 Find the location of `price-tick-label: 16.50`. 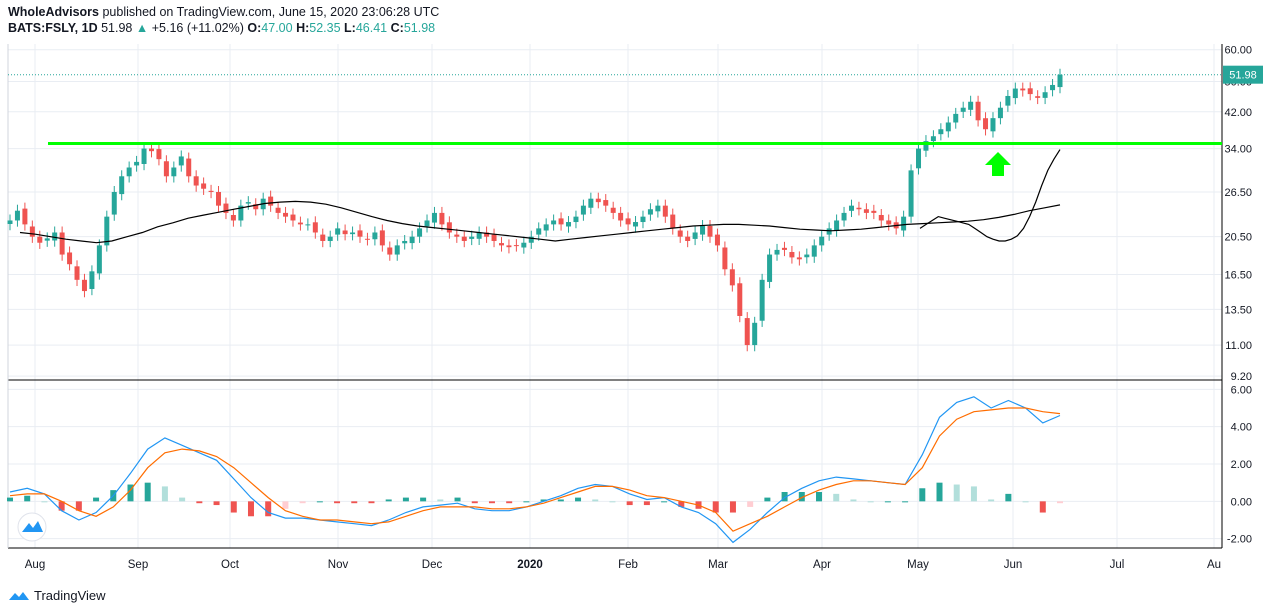

price-tick-label: 16.50 is located at coordinates (1238, 275).